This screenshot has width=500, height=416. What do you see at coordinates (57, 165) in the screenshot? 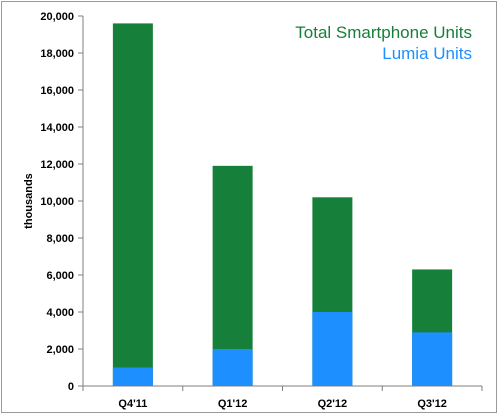
I see `y-tick-label: 12,000` at bounding box center [57, 165].